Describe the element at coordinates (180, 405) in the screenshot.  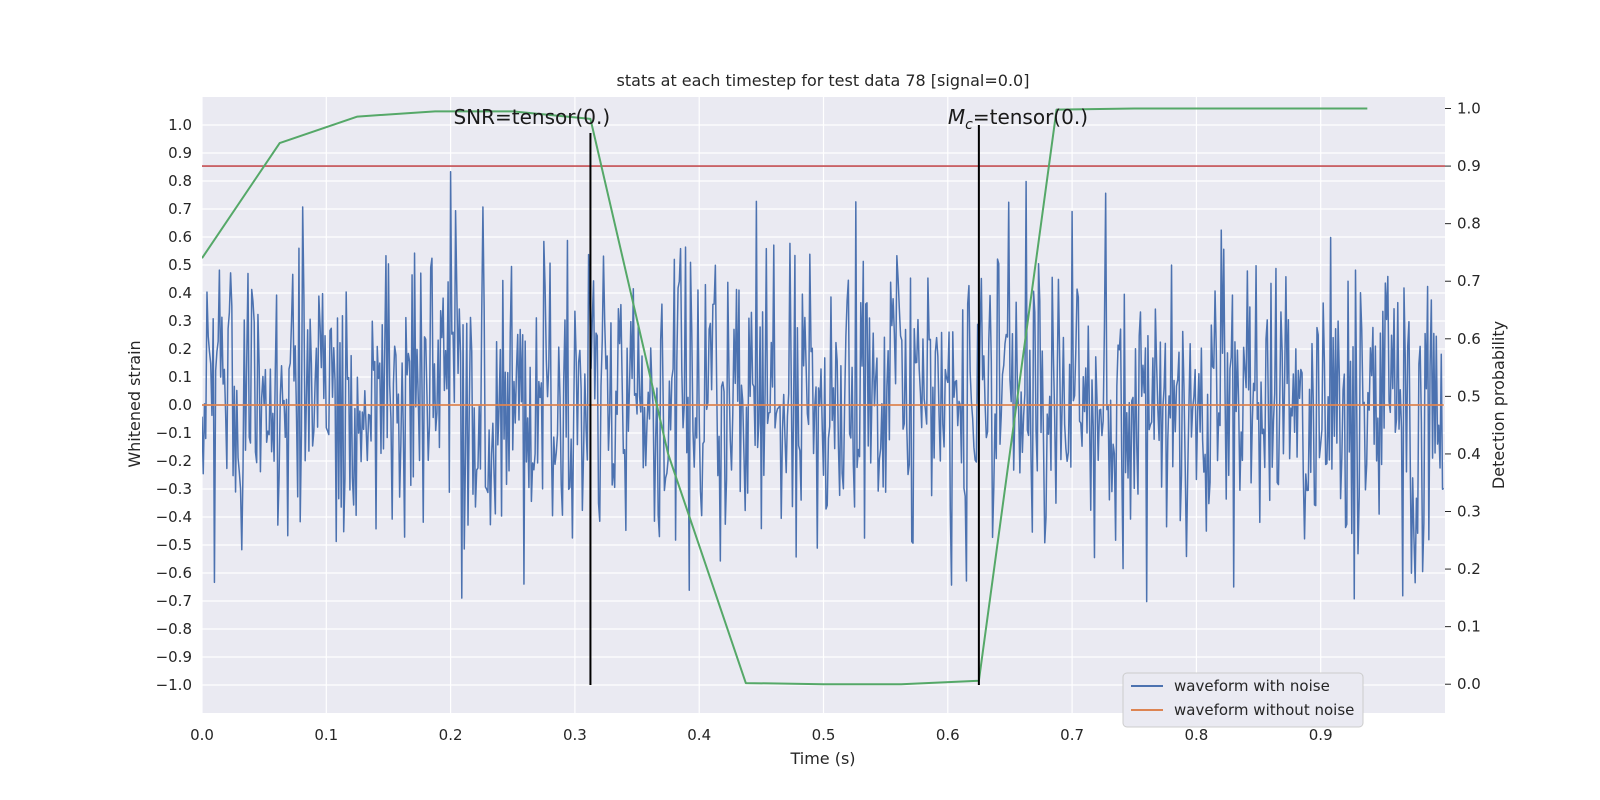
I see `y-tick-label: 0.0` at that location.